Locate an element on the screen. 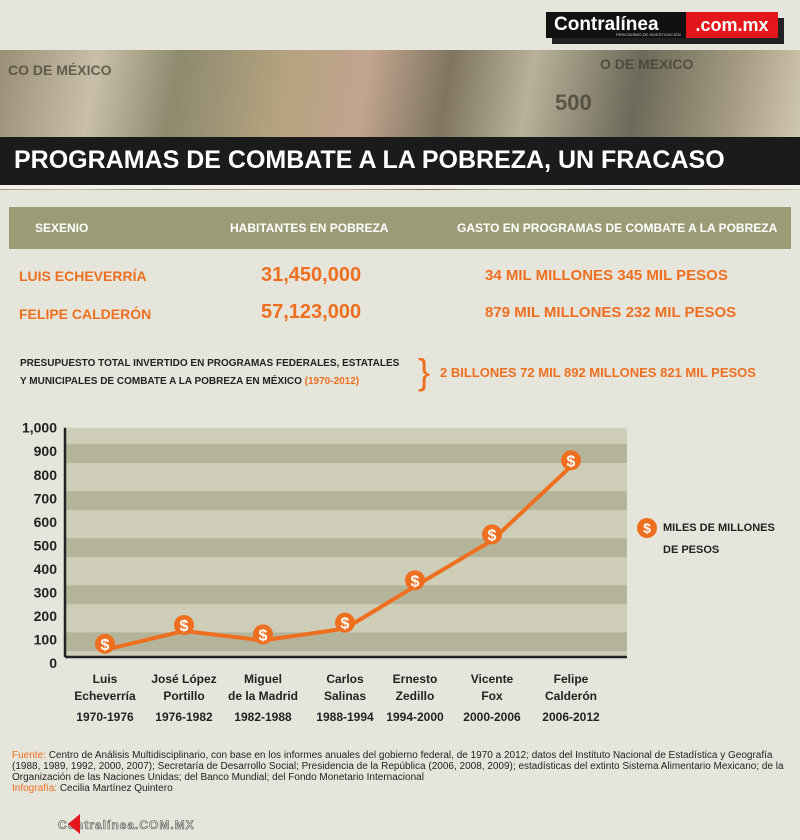 This screenshot has width=800, height=840. footer-watermark: Contralínea.COM.MX is located at coordinates (126, 824).